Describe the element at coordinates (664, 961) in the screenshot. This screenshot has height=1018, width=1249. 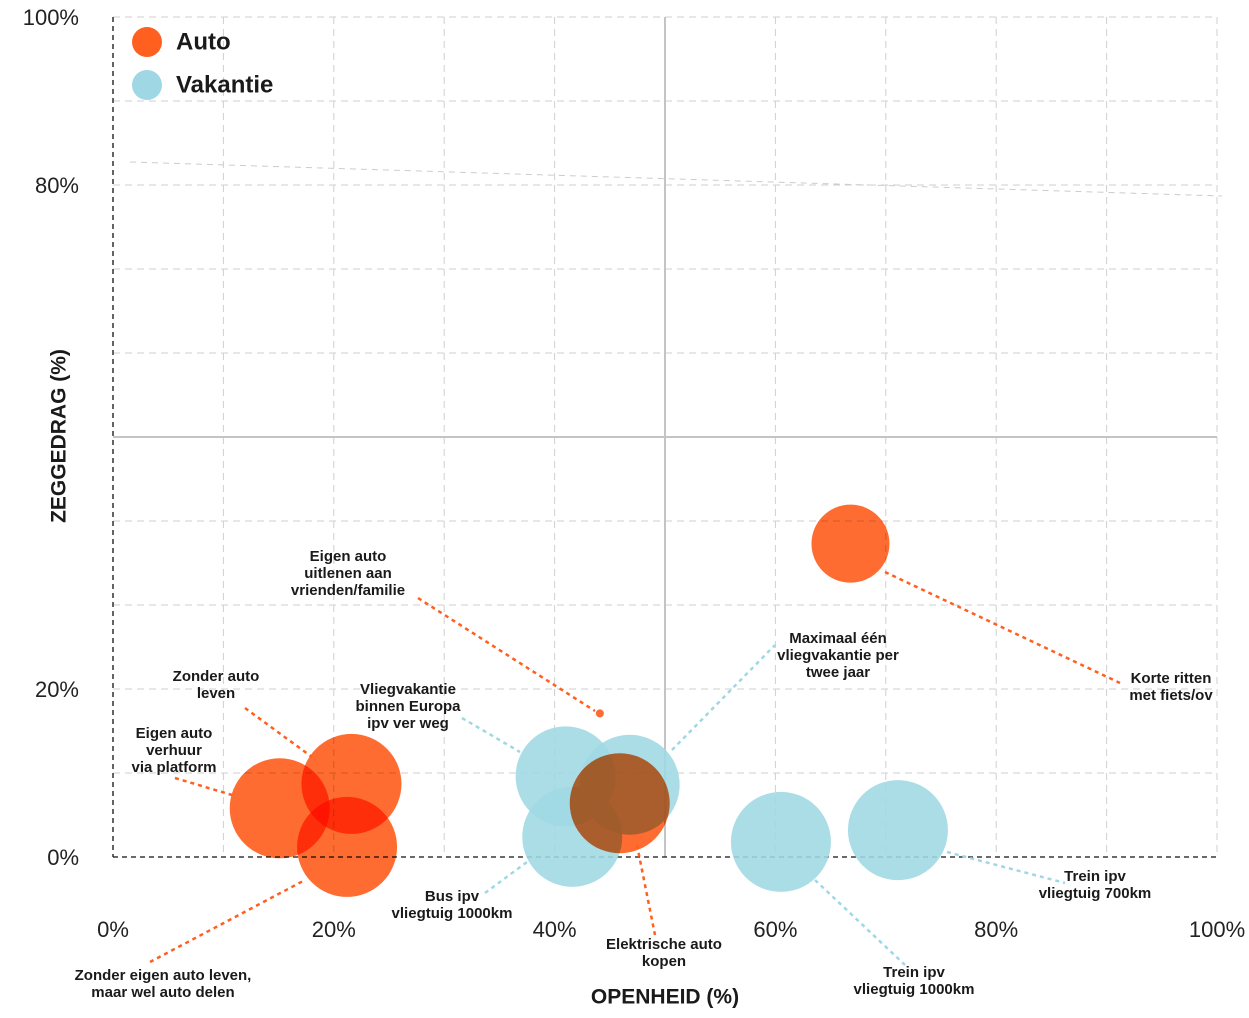
I see `point-label: kopen` at that location.